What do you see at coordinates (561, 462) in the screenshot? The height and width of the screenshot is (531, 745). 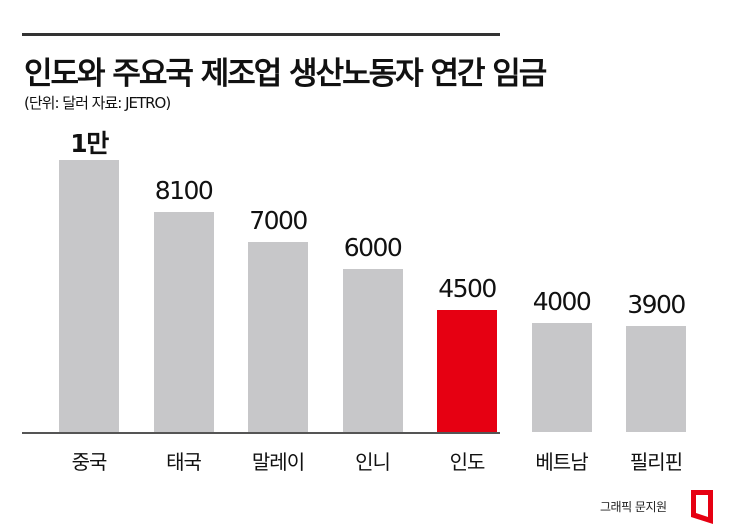 I see `category-label: 베트남` at bounding box center [561, 462].